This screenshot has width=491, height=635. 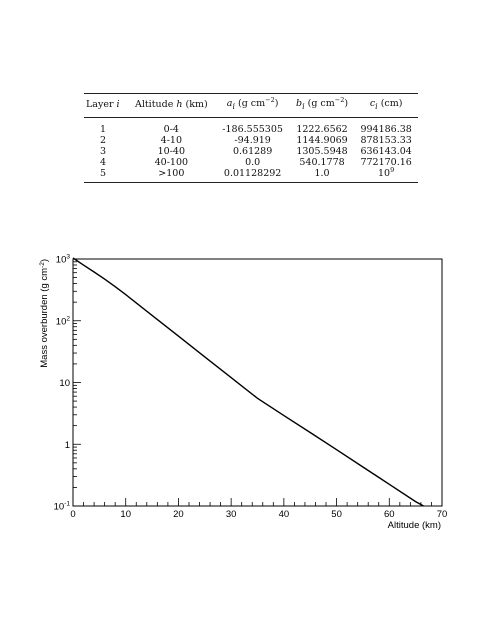 What do you see at coordinates (178, 514) in the screenshot?
I see `x-tick-label: 20` at bounding box center [178, 514].